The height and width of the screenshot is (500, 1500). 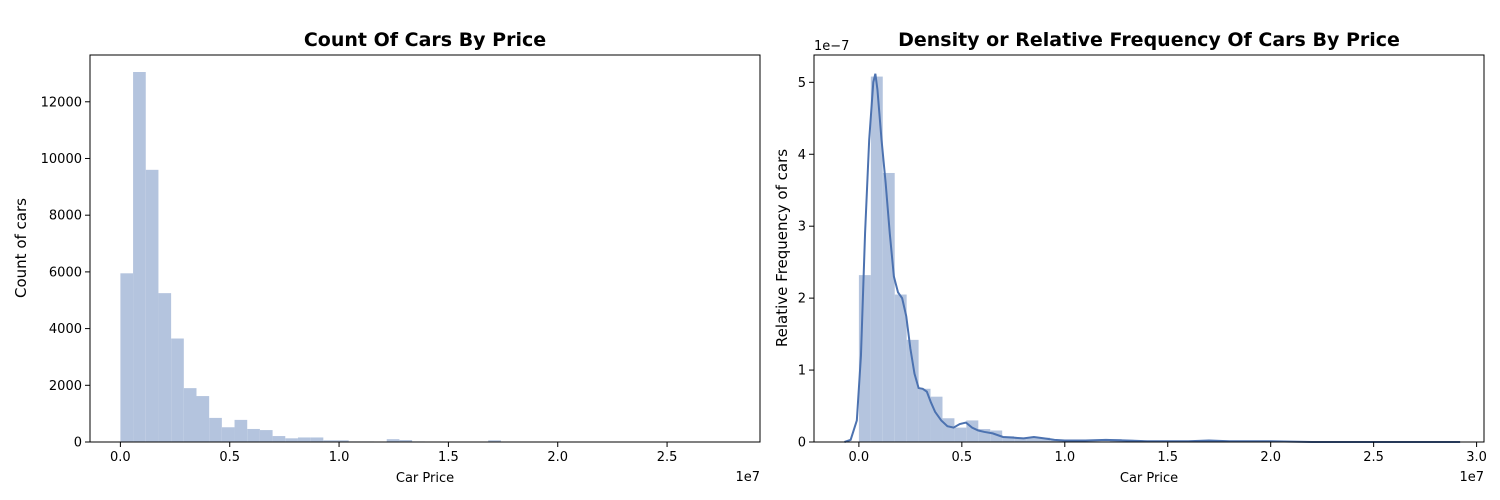 What do you see at coordinates (1373, 457) in the screenshot?
I see `density-chart-x-tick-label: 2.5` at bounding box center [1373, 457].